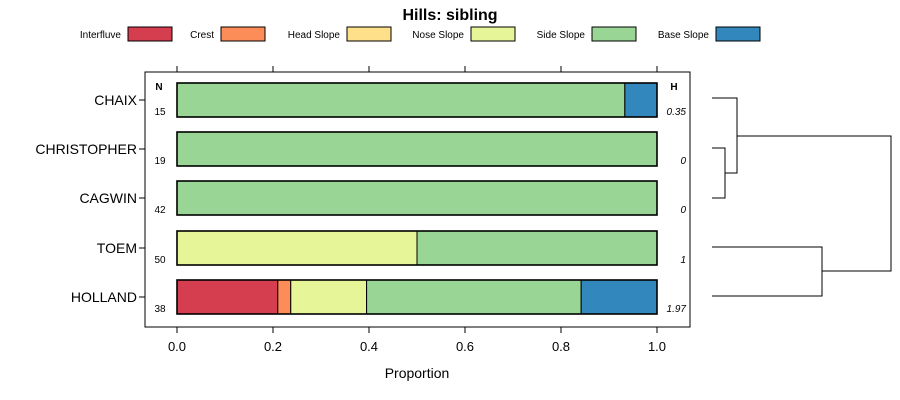  I want to click on x-tick-label: 1.0, so click(657, 346).